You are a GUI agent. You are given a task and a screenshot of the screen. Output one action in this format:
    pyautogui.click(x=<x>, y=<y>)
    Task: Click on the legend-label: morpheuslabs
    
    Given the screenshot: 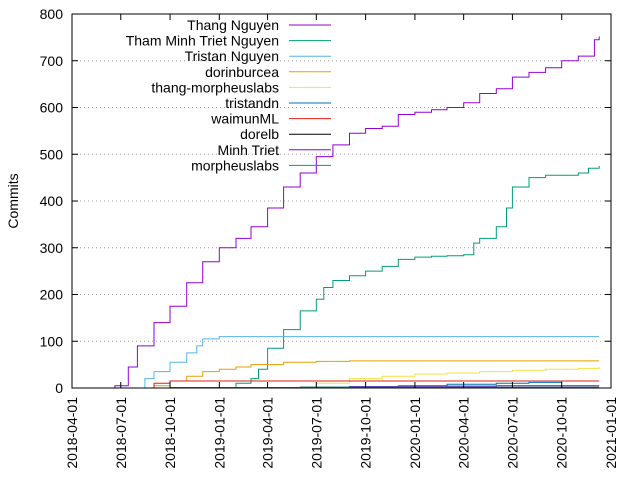 What is the action you would take?
    pyautogui.click(x=235, y=165)
    